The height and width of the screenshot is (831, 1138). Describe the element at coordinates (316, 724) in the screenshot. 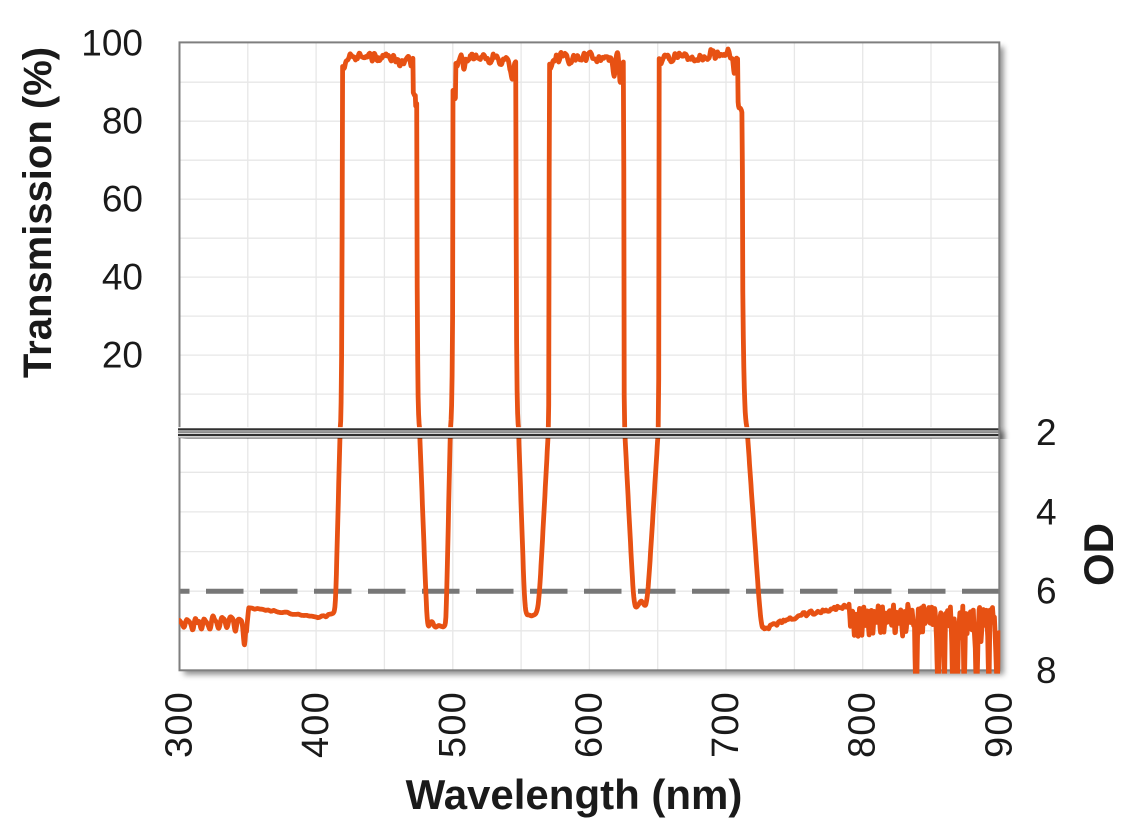

I see `svg-text: 400` at that location.